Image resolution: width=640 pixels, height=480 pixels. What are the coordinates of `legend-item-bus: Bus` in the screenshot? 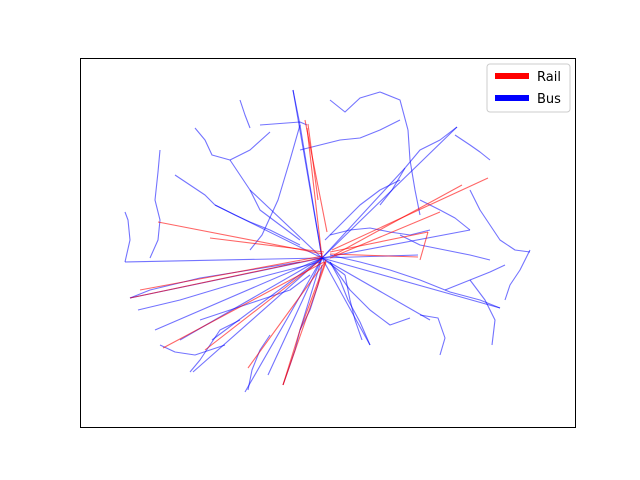 It's located at (528, 99).